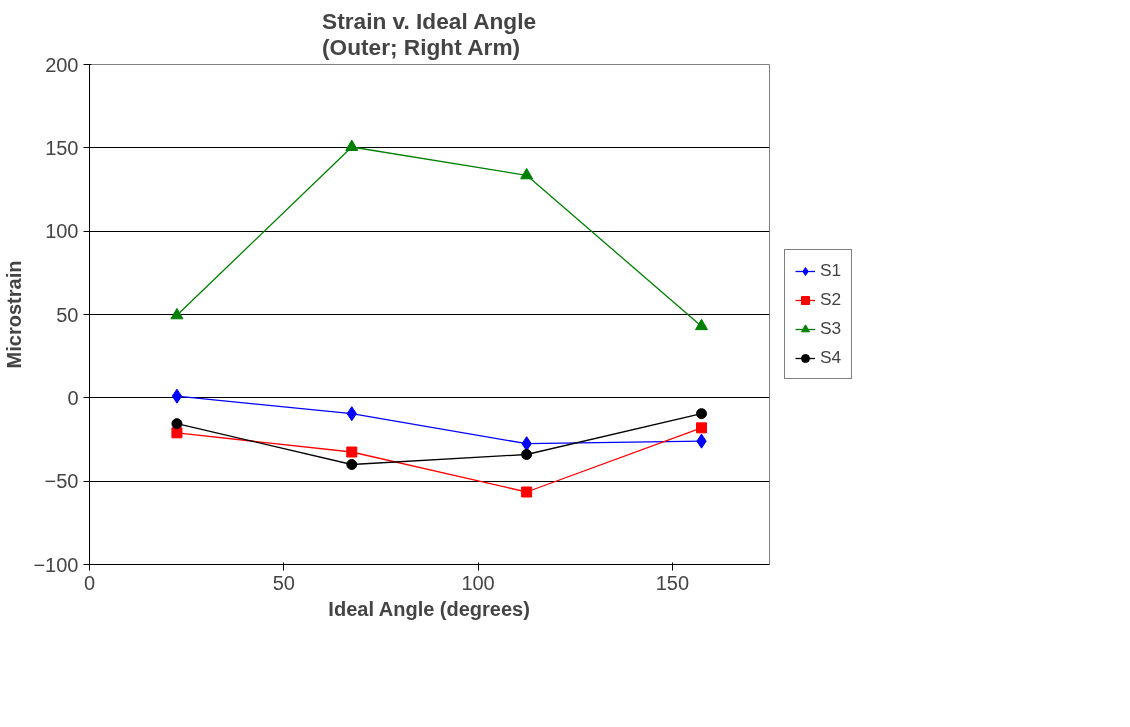 This screenshot has width=1130, height=727. Describe the element at coordinates (67, 314) in the screenshot. I see `y-tick-label: 50` at that location.